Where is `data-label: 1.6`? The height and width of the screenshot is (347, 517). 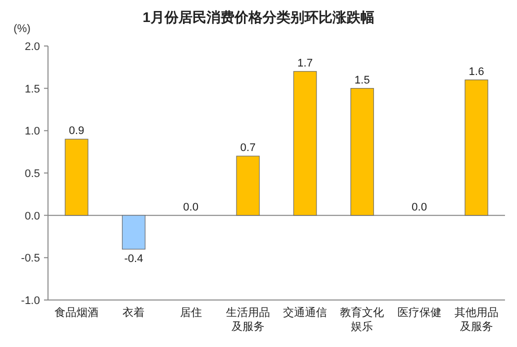
data-label: 1.6 is located at coordinates (476, 72).